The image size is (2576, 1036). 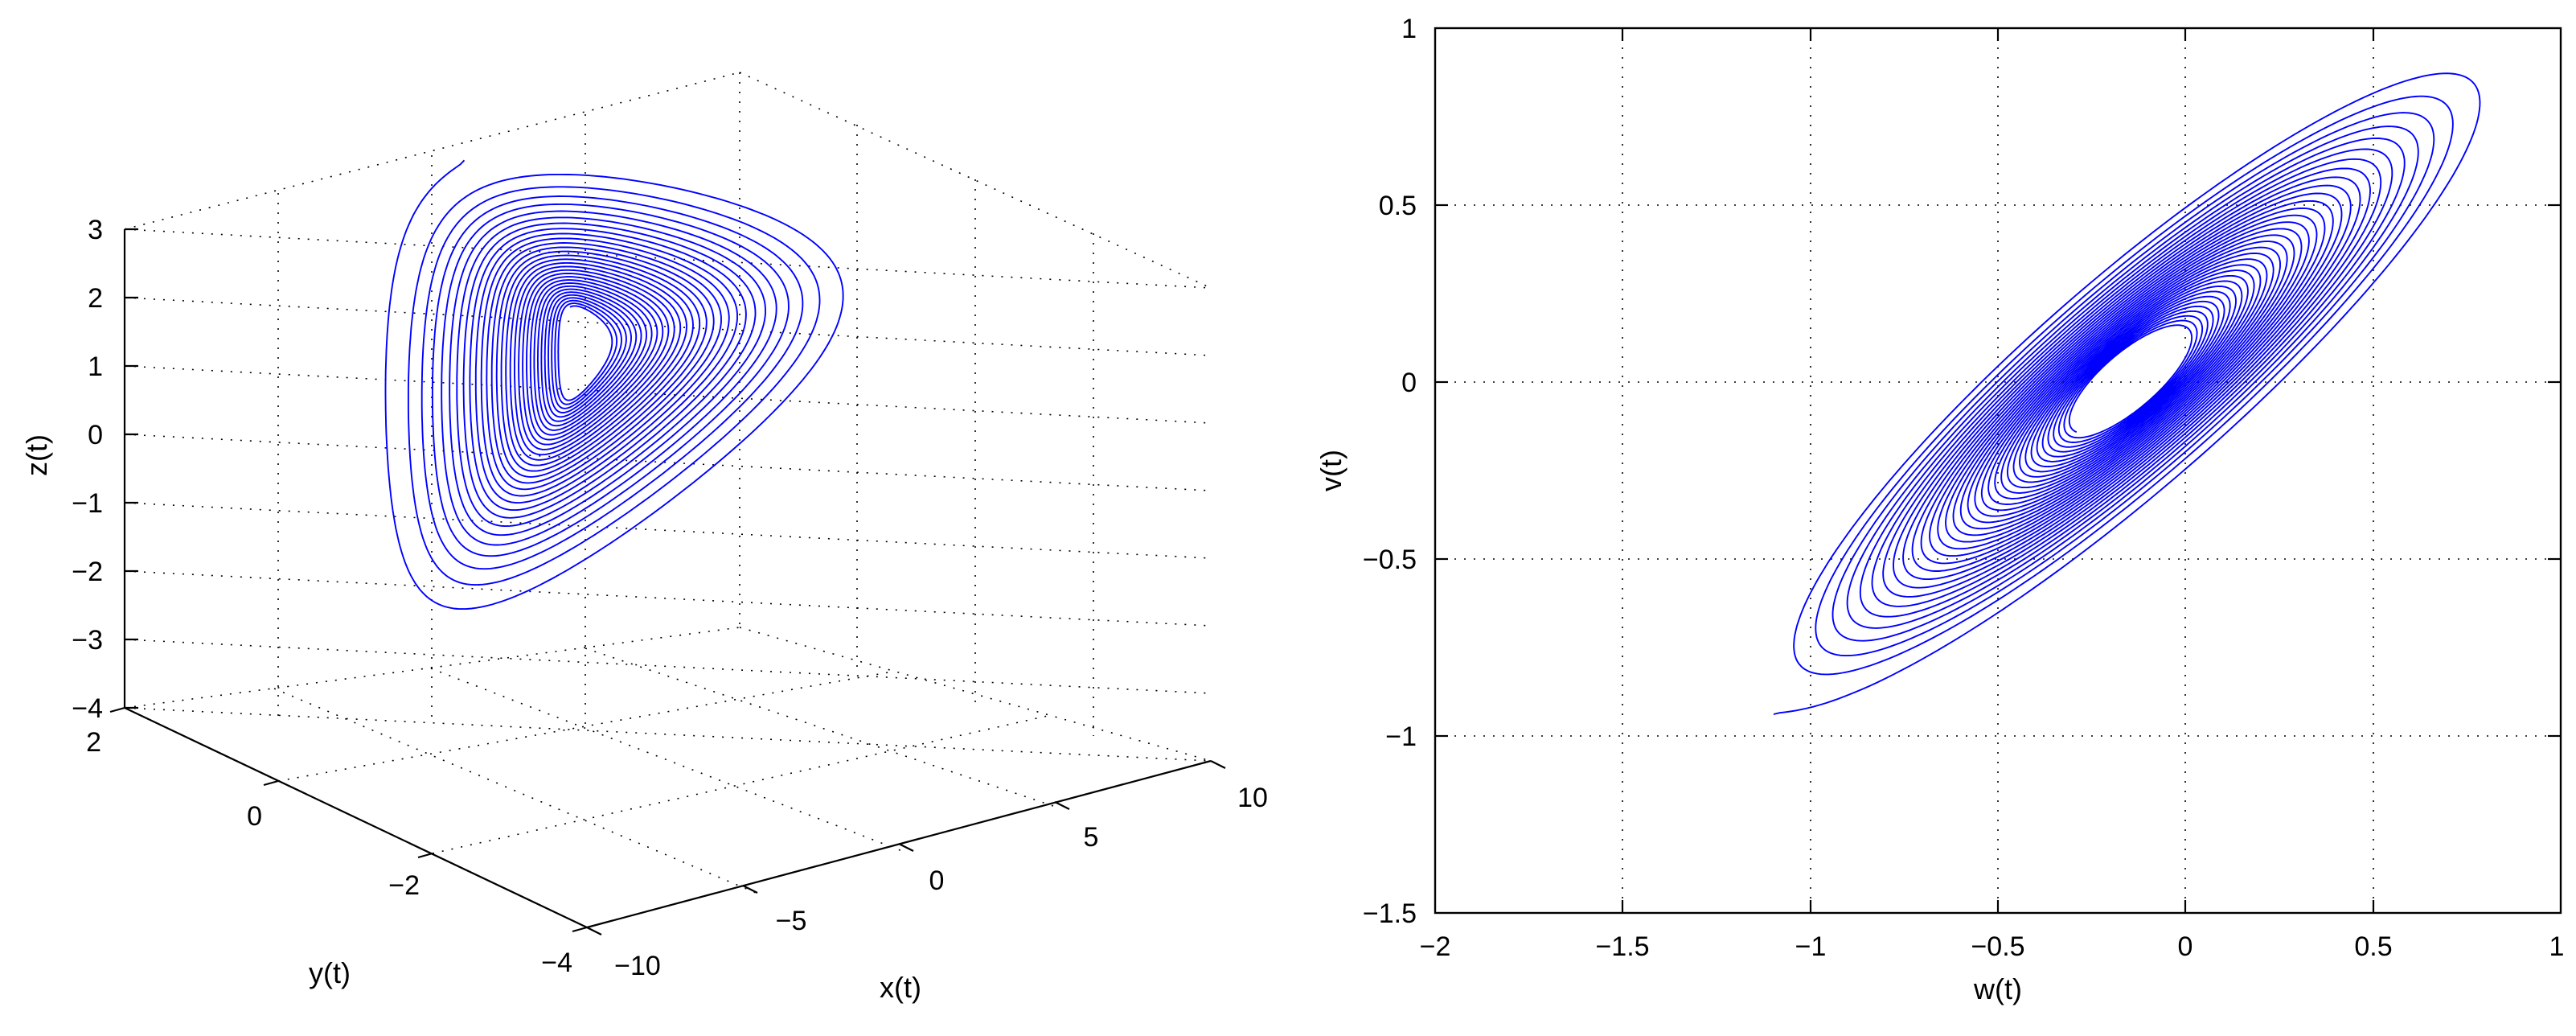 What do you see at coordinates (329, 852) in the screenshot?
I see `y-tick-labels: −4 −2 0 2` at bounding box center [329, 852].